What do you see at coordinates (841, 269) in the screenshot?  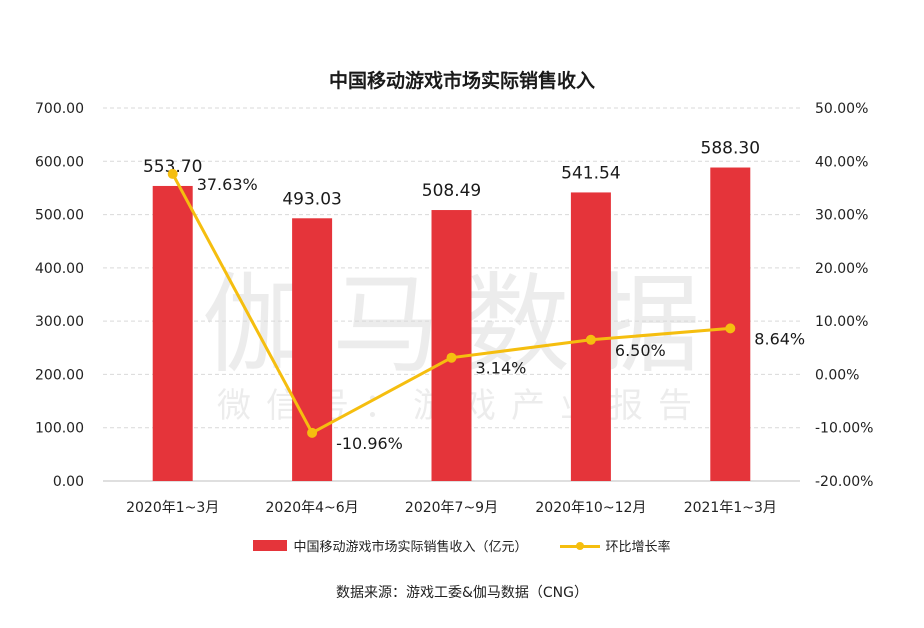 I see `y-right-tick-label: 20.00%` at bounding box center [841, 269].